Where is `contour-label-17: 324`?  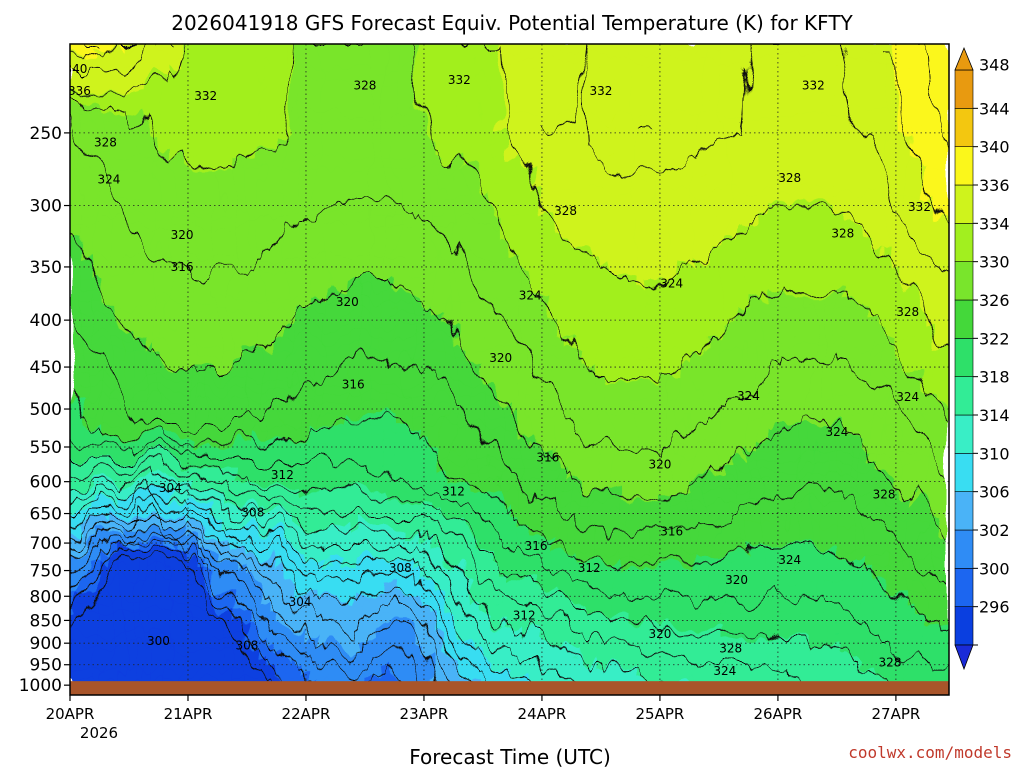
contour-label-17: 324 is located at coordinates (530, 295).